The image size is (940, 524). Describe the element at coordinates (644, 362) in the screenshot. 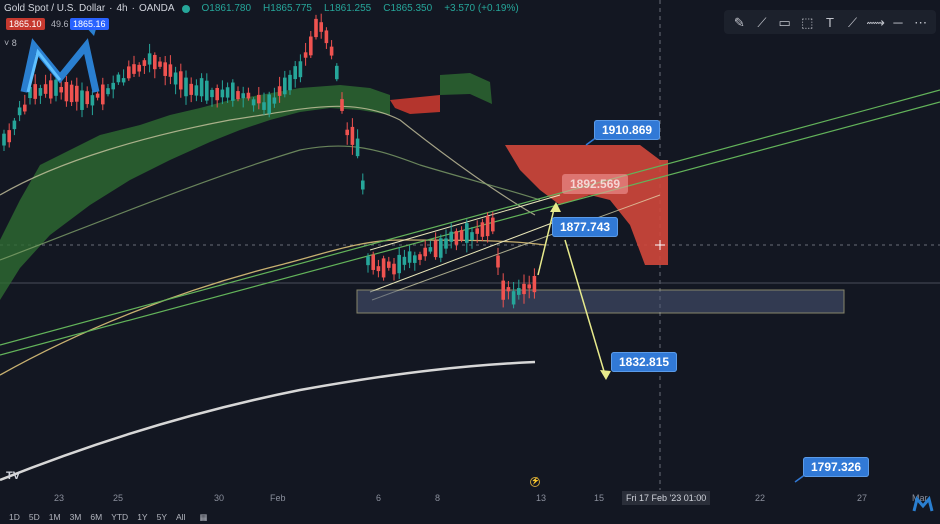

I see `price-tag-1832: 1832.815` at that location.